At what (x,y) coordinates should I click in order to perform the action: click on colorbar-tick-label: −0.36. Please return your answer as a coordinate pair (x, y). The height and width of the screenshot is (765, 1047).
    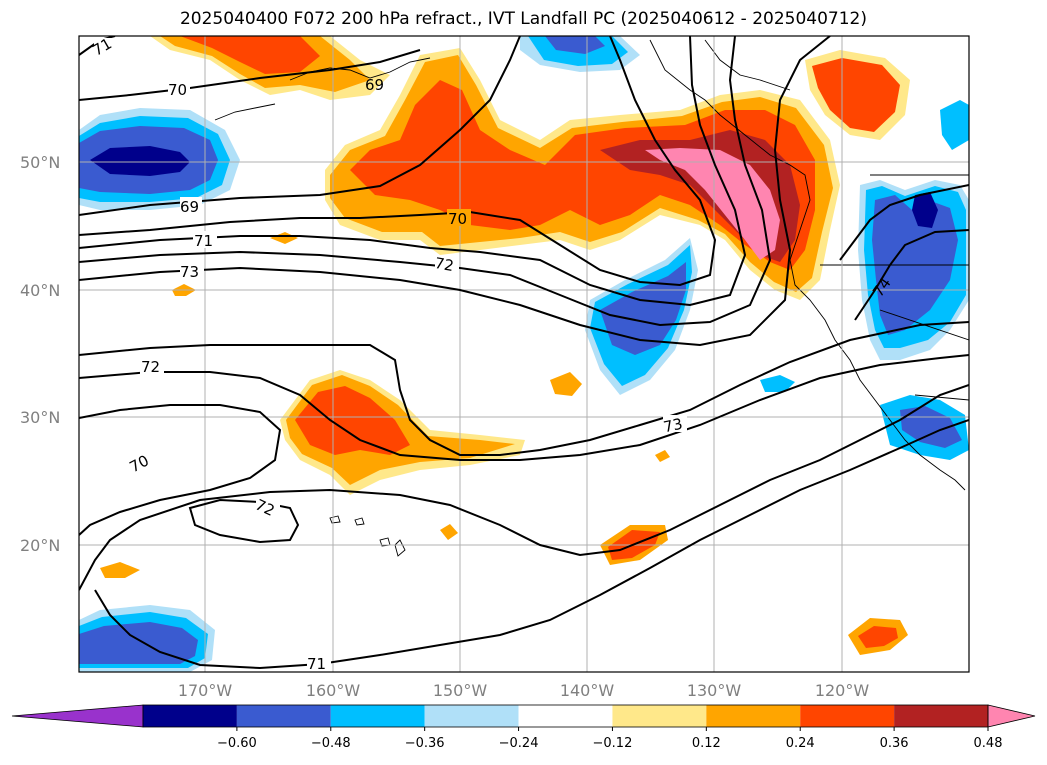
    Looking at the image, I should click on (425, 743).